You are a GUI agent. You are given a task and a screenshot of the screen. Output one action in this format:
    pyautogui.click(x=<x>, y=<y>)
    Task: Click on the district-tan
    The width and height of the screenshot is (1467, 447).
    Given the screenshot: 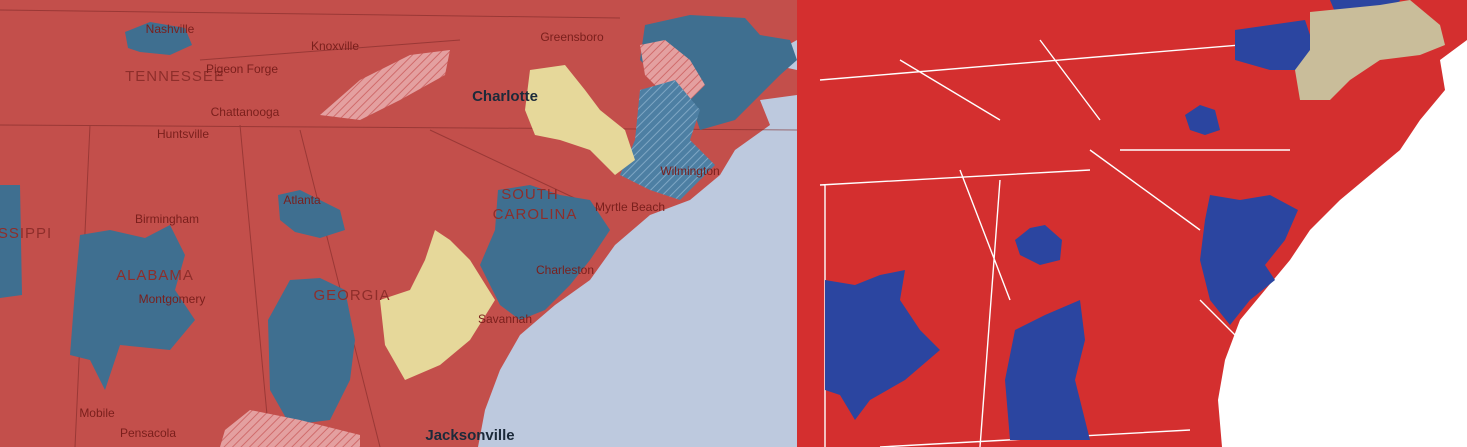 What is the action you would take?
    pyautogui.click(x=1370, y=50)
    